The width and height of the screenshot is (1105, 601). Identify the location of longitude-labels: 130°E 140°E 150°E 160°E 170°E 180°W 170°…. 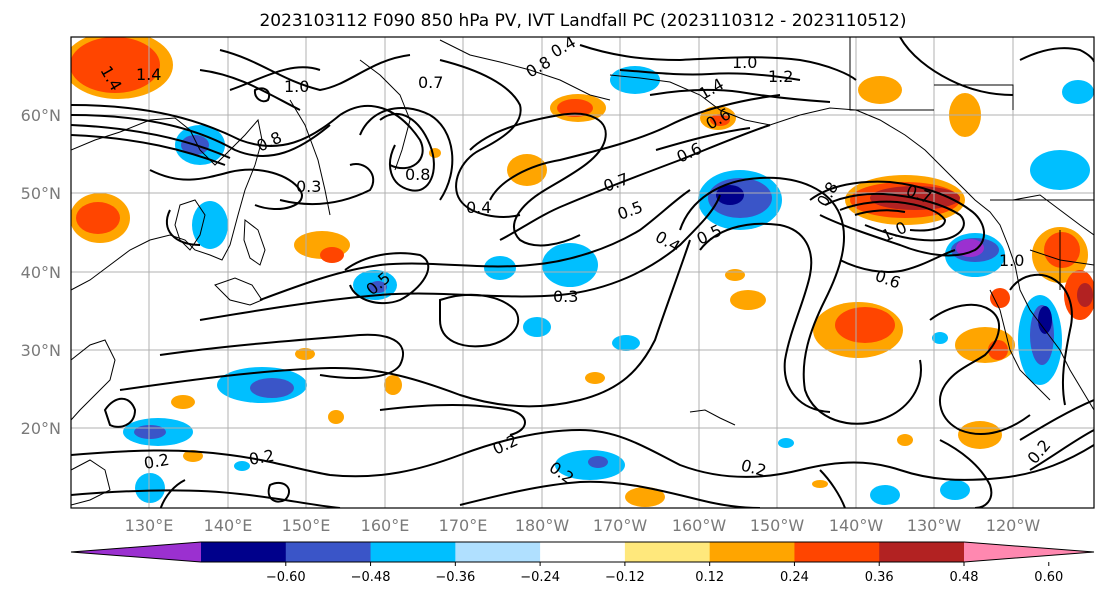
(583, 525).